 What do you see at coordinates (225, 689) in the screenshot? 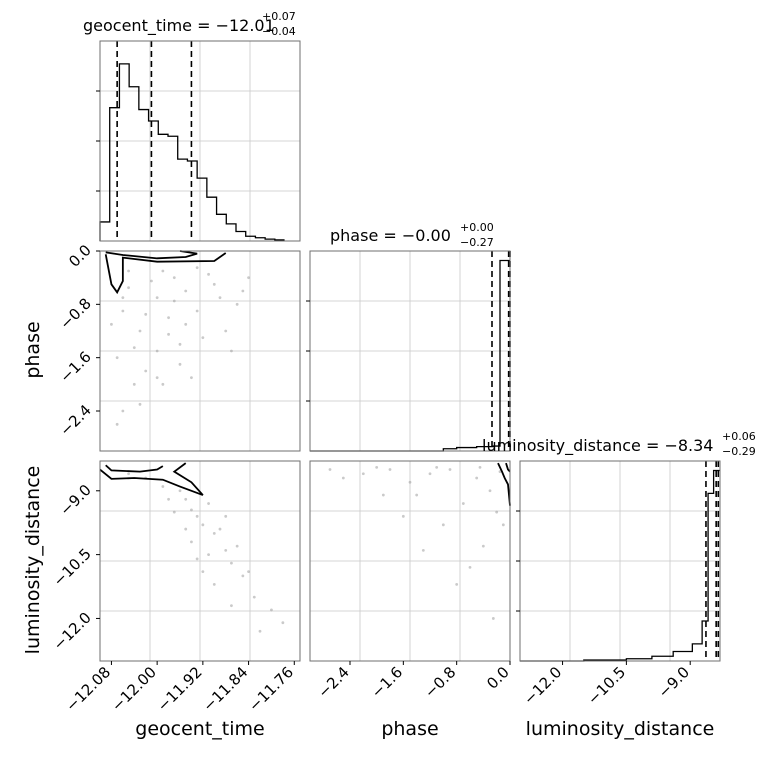
I see `x-tick-label: −11.84` at bounding box center [225, 689].